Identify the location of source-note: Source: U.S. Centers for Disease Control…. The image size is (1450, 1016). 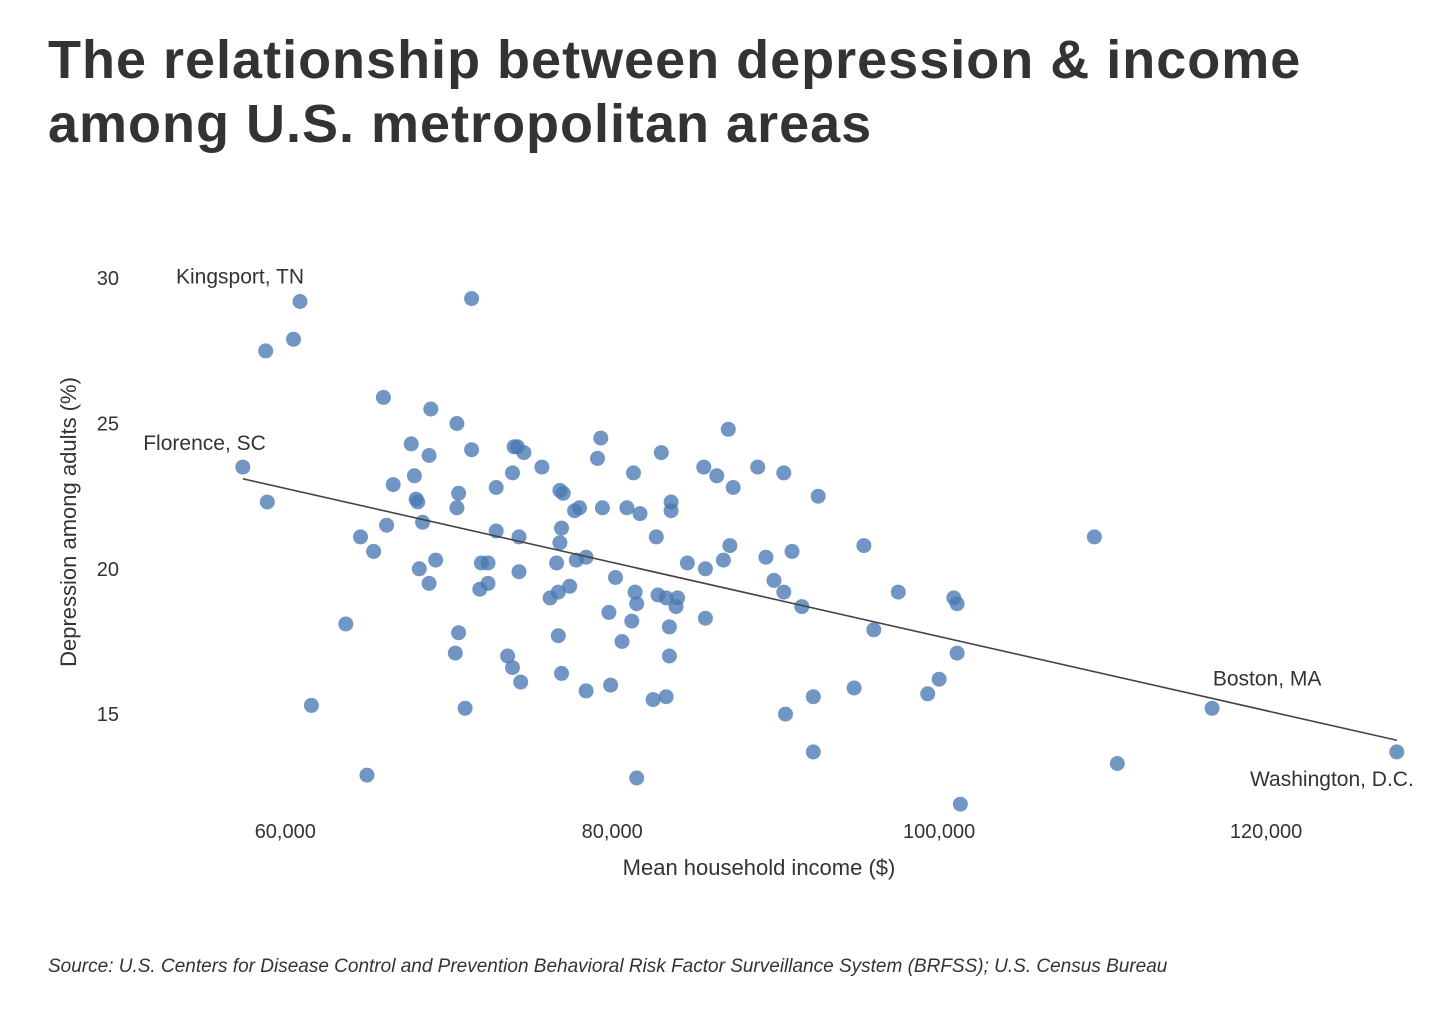
(608, 966).